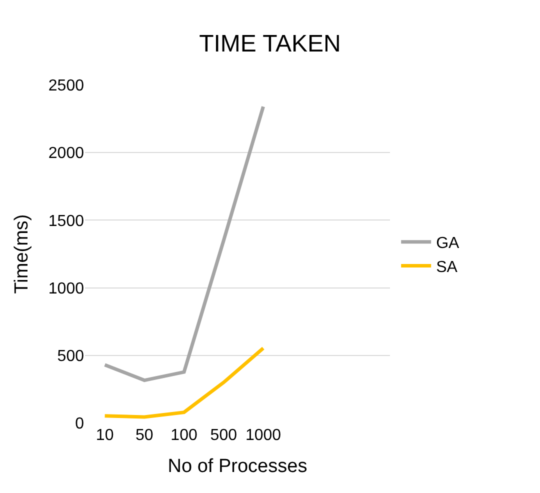 The width and height of the screenshot is (540, 493). What do you see at coordinates (224, 435) in the screenshot?
I see `x-tick-label: 500` at bounding box center [224, 435].